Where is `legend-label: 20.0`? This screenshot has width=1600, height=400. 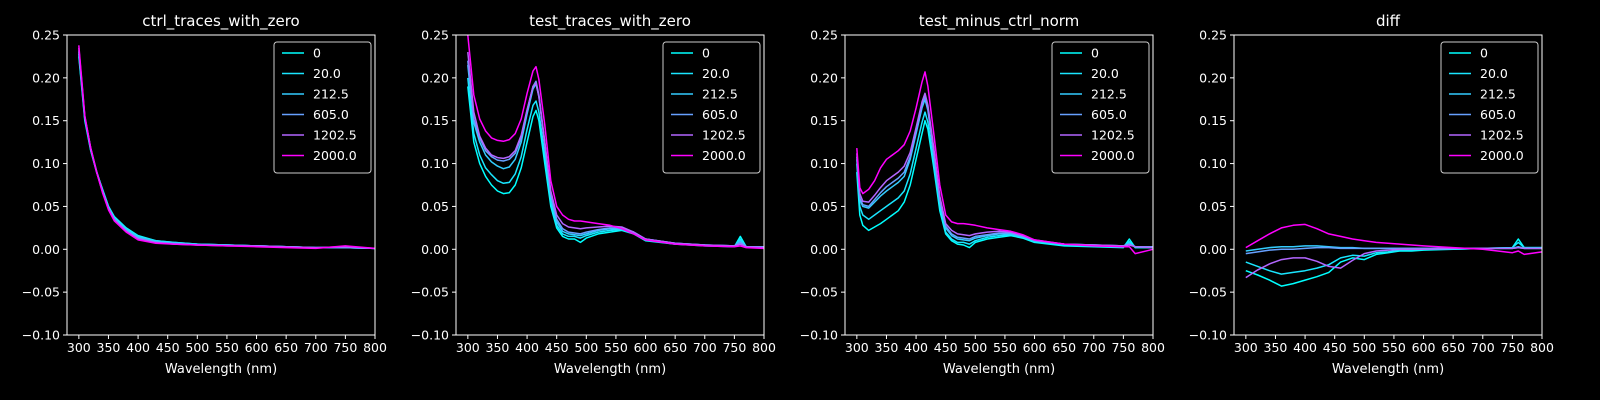
legend-label: 20.0 is located at coordinates (1494, 73).